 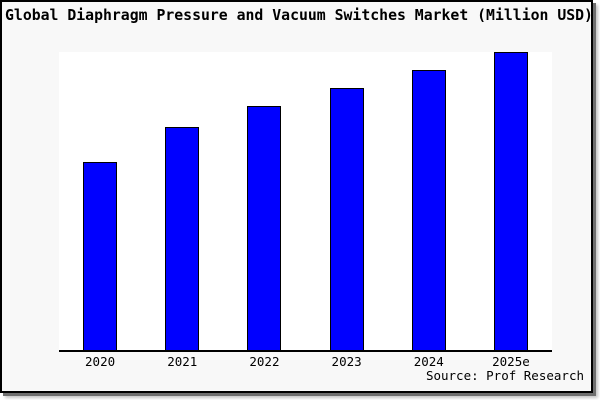 What do you see at coordinates (182, 361) in the screenshot?
I see `x-tick-label-2021: 2021` at bounding box center [182, 361].